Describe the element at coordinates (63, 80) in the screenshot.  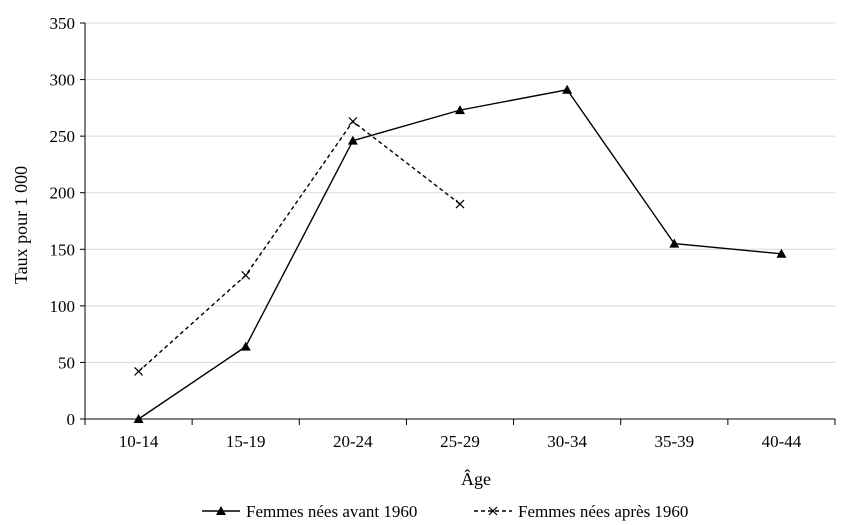
I see `y-tick-label: 300` at that location.